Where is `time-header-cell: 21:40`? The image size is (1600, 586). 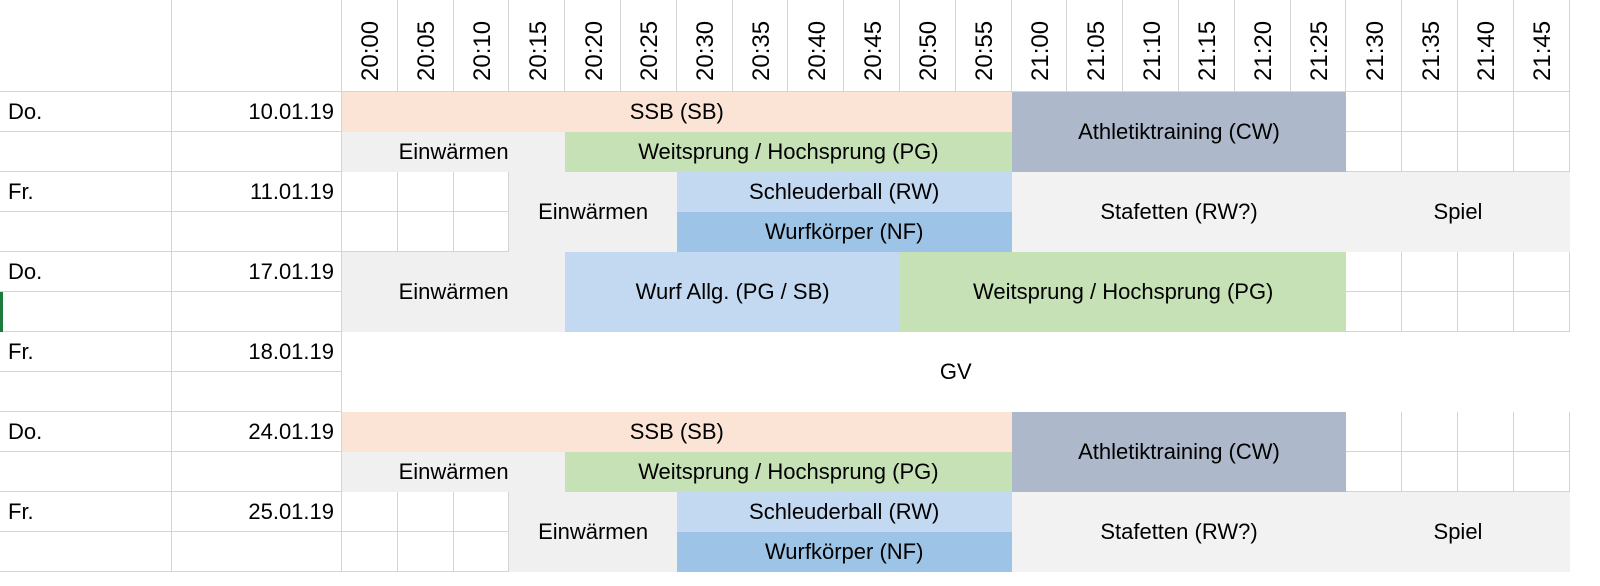
time-header-cell: 21:40 is located at coordinates (1486, 46).